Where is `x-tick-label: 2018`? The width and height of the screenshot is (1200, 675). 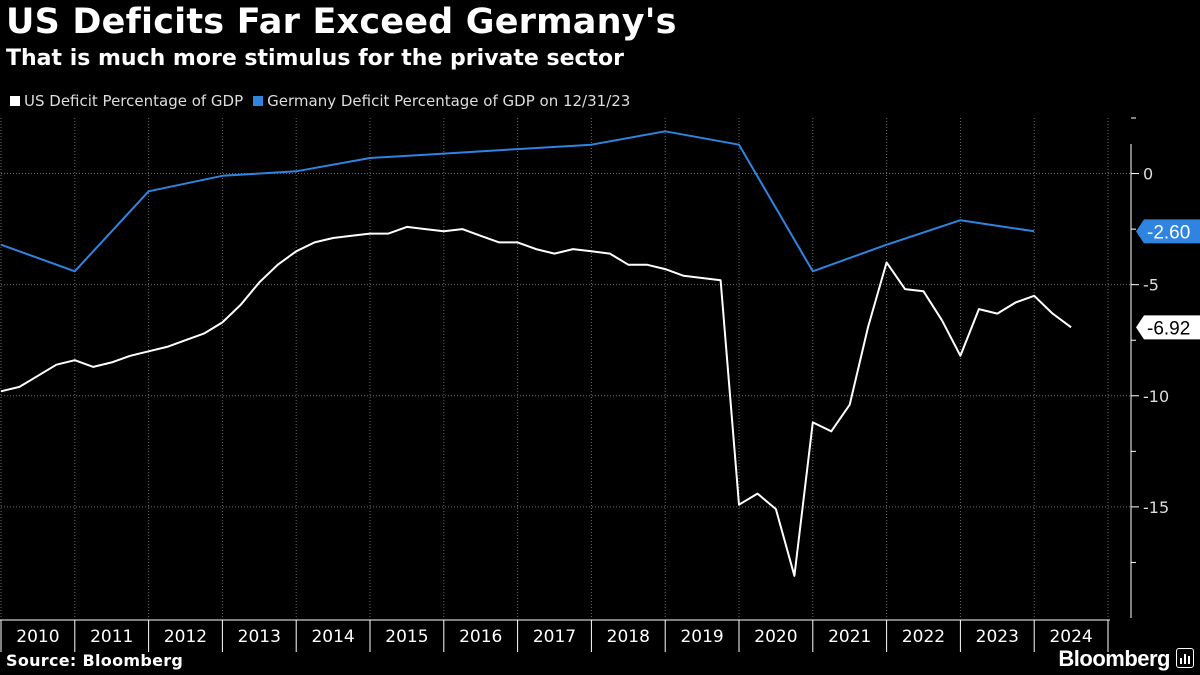
x-tick-label: 2018 is located at coordinates (628, 637).